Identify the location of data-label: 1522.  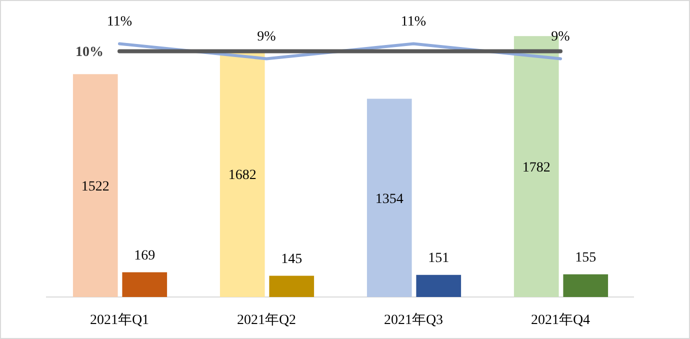
(95, 187).